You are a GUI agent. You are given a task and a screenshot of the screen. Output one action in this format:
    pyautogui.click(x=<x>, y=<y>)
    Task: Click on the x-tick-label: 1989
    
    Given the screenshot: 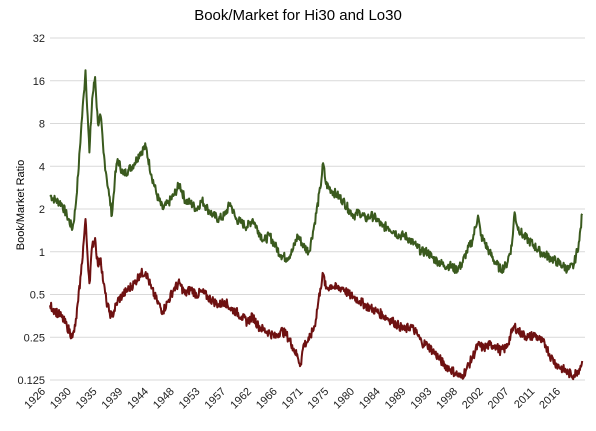 What is the action you would take?
    pyautogui.click(x=396, y=399)
    